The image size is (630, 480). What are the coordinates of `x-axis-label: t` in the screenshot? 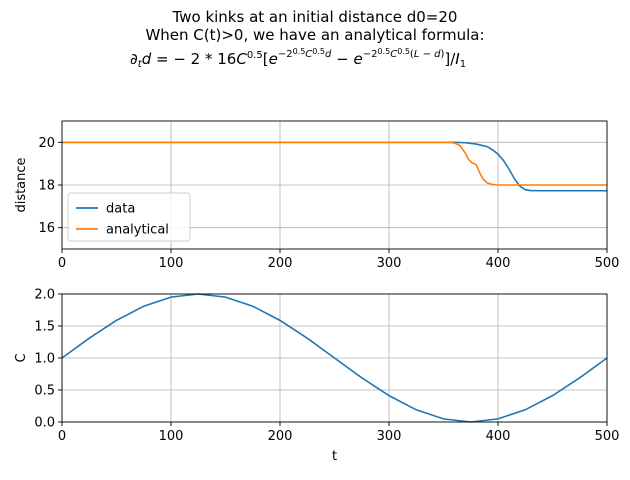 It's located at (334, 456).